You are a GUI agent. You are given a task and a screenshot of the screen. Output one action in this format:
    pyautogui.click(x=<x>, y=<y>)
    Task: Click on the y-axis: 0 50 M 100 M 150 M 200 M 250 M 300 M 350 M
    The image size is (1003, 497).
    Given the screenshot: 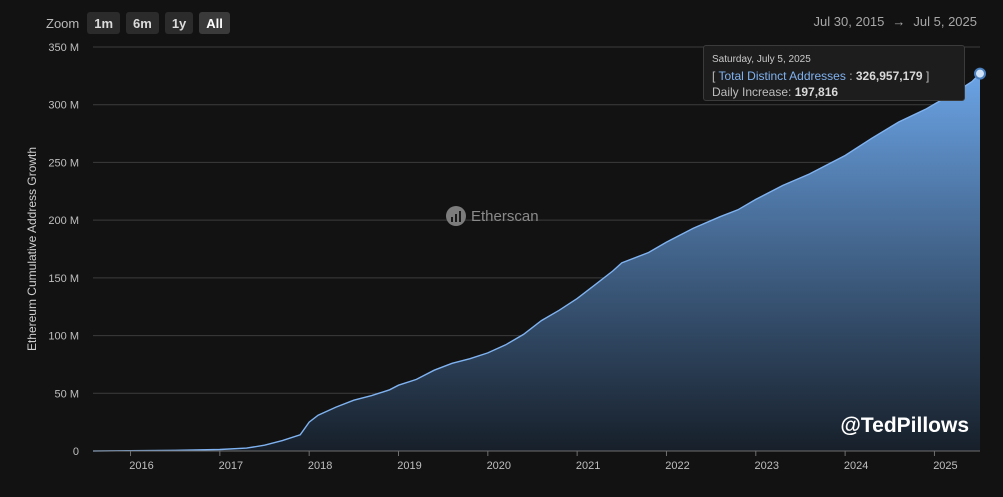 What is the action you would take?
    pyautogui.click(x=63, y=250)
    